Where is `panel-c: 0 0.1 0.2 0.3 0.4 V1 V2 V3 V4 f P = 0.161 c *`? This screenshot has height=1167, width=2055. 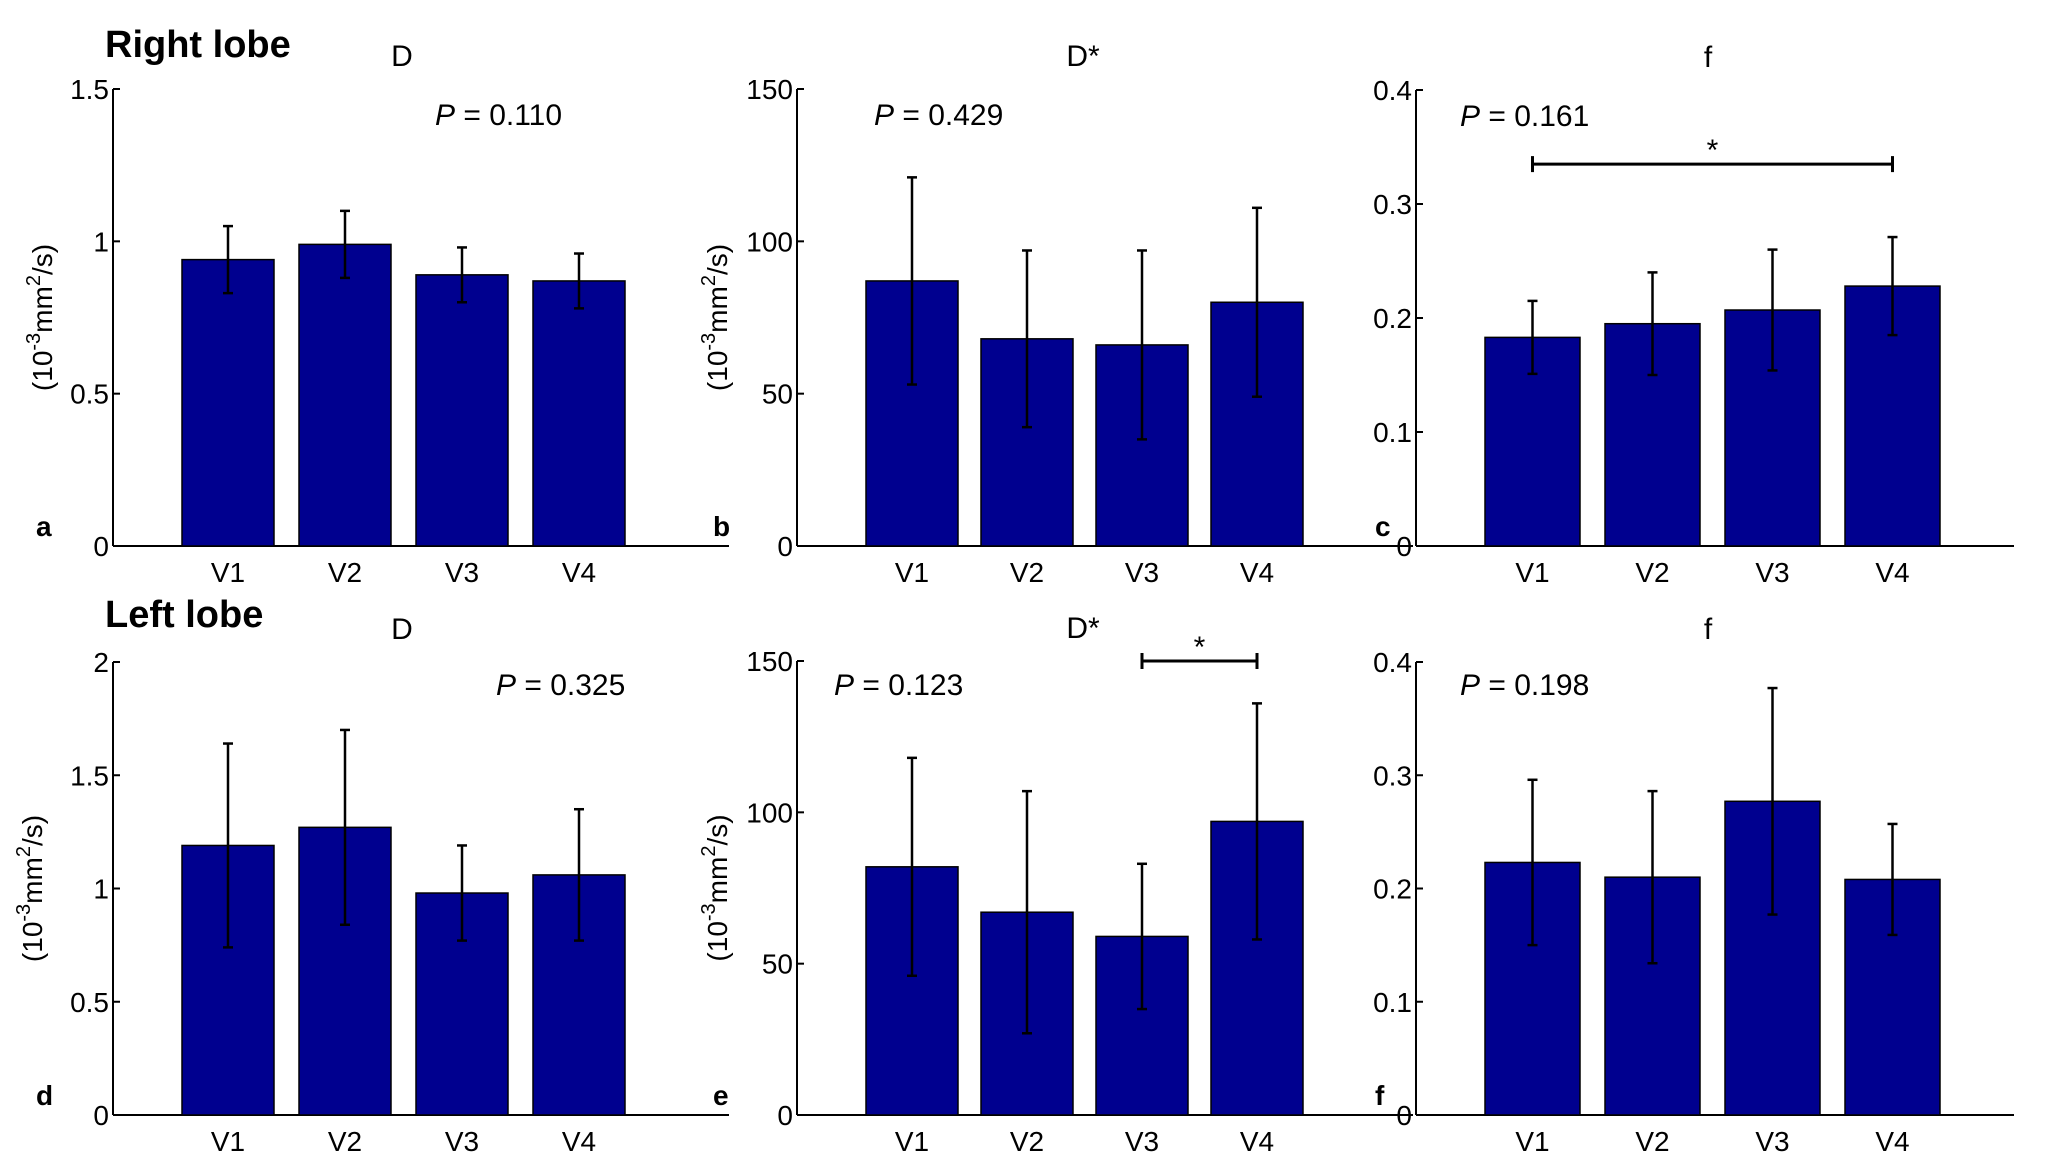 panel-c: 0 0.1 0.2 0.3 0.4 V1 V2 V3 V4 f P = 0.161 c * is located at coordinates (1693, 314).